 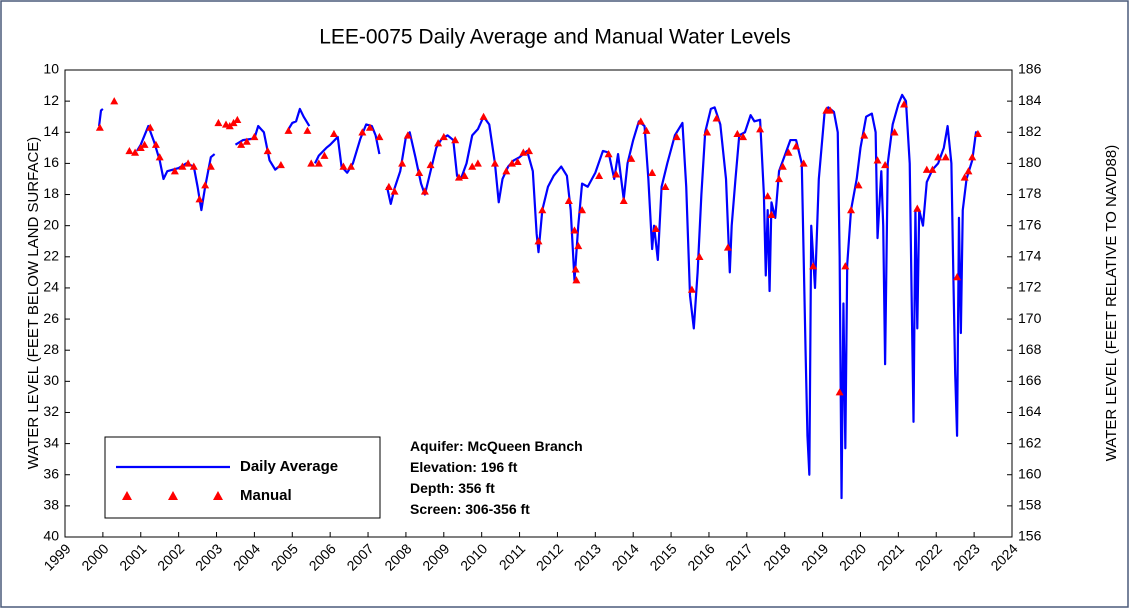 I want to click on annotation: Depth: 356 ft, so click(x=452, y=488).